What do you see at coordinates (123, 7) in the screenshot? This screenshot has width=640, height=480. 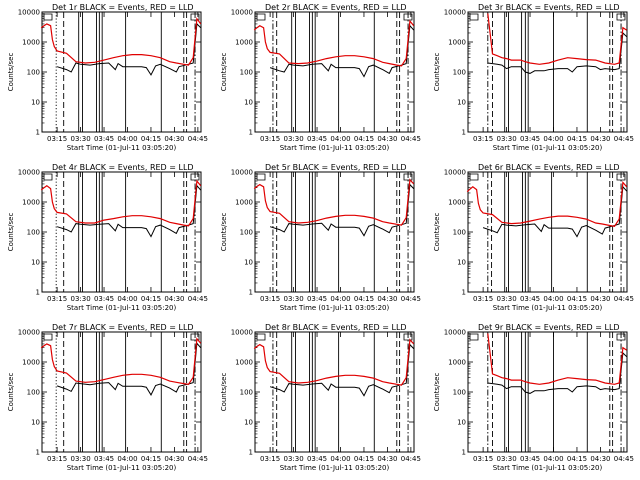 I see `panel-title: Det 1r BLACK = Events, RED = LLD` at bounding box center [123, 7].